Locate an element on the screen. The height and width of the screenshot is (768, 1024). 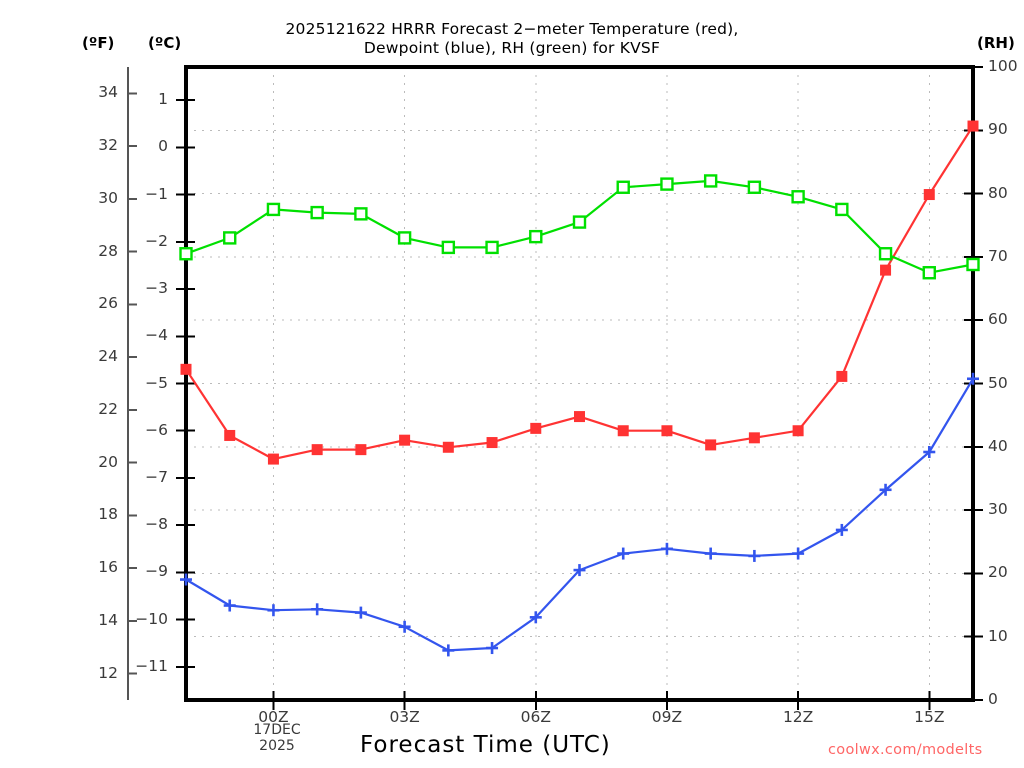
chart-title-line-2: Dewpoint (blue), RH (green) for KVSF is located at coordinates (512, 48).